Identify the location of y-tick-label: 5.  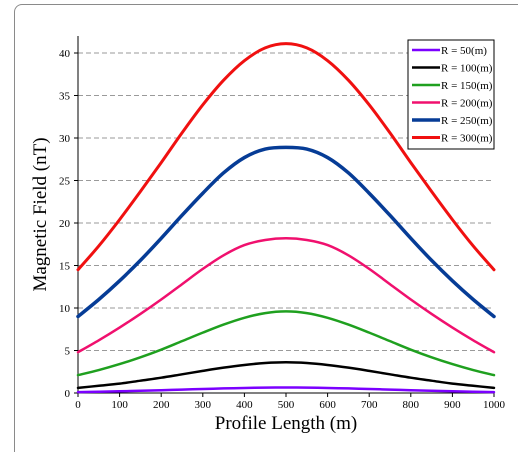
(68, 352).